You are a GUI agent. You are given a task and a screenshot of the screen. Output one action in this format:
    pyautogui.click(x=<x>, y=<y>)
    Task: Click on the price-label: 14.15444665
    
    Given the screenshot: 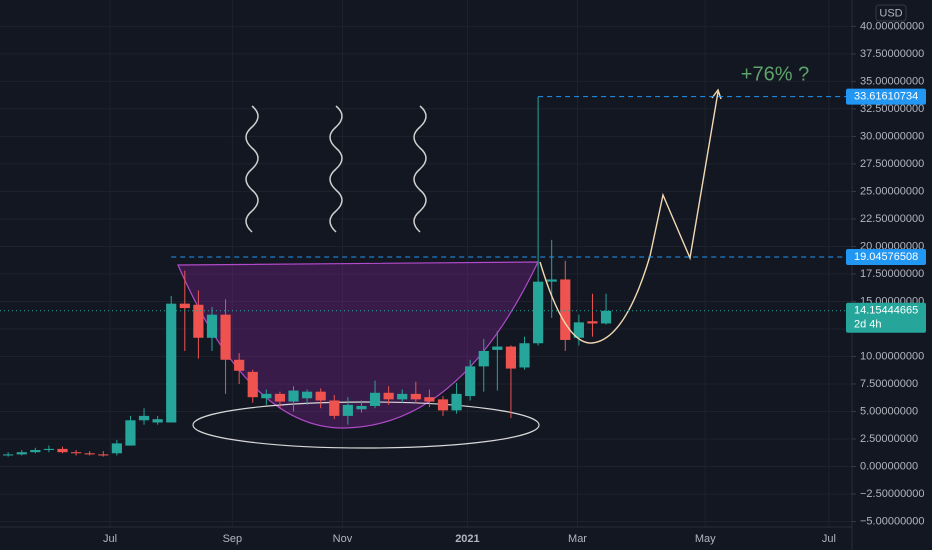 What is the action you would take?
    pyautogui.click(x=886, y=311)
    